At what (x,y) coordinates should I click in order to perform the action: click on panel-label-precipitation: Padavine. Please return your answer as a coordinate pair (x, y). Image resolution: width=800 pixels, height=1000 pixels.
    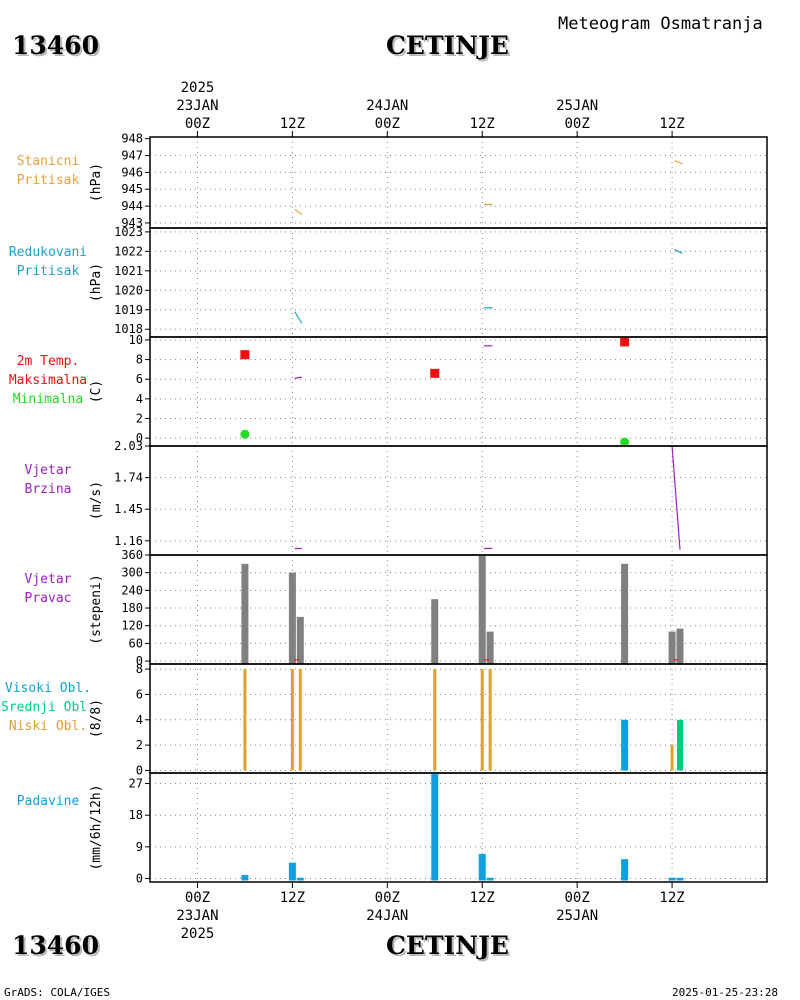
    Looking at the image, I should click on (48, 801).